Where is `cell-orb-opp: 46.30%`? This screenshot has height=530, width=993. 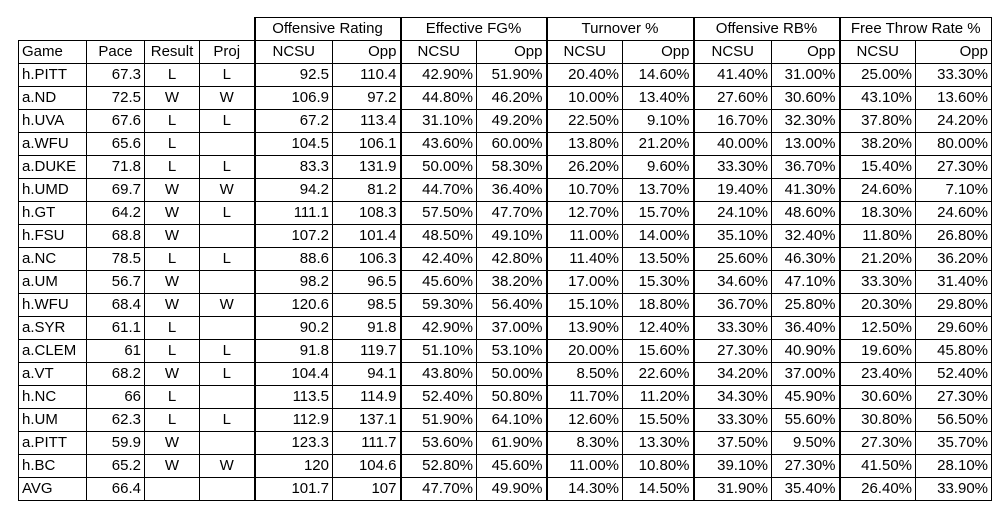
cell-orb-opp: 46.30% is located at coordinates (805, 259).